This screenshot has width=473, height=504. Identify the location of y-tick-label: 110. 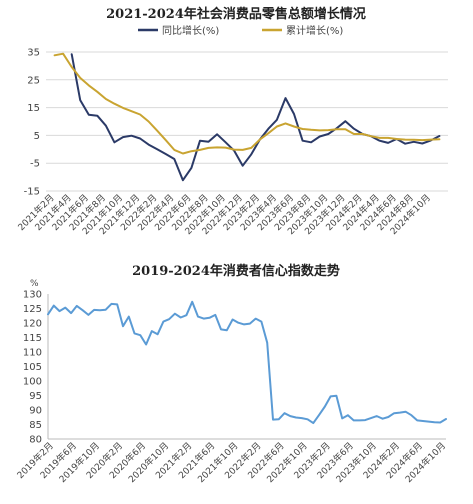
(32, 353).